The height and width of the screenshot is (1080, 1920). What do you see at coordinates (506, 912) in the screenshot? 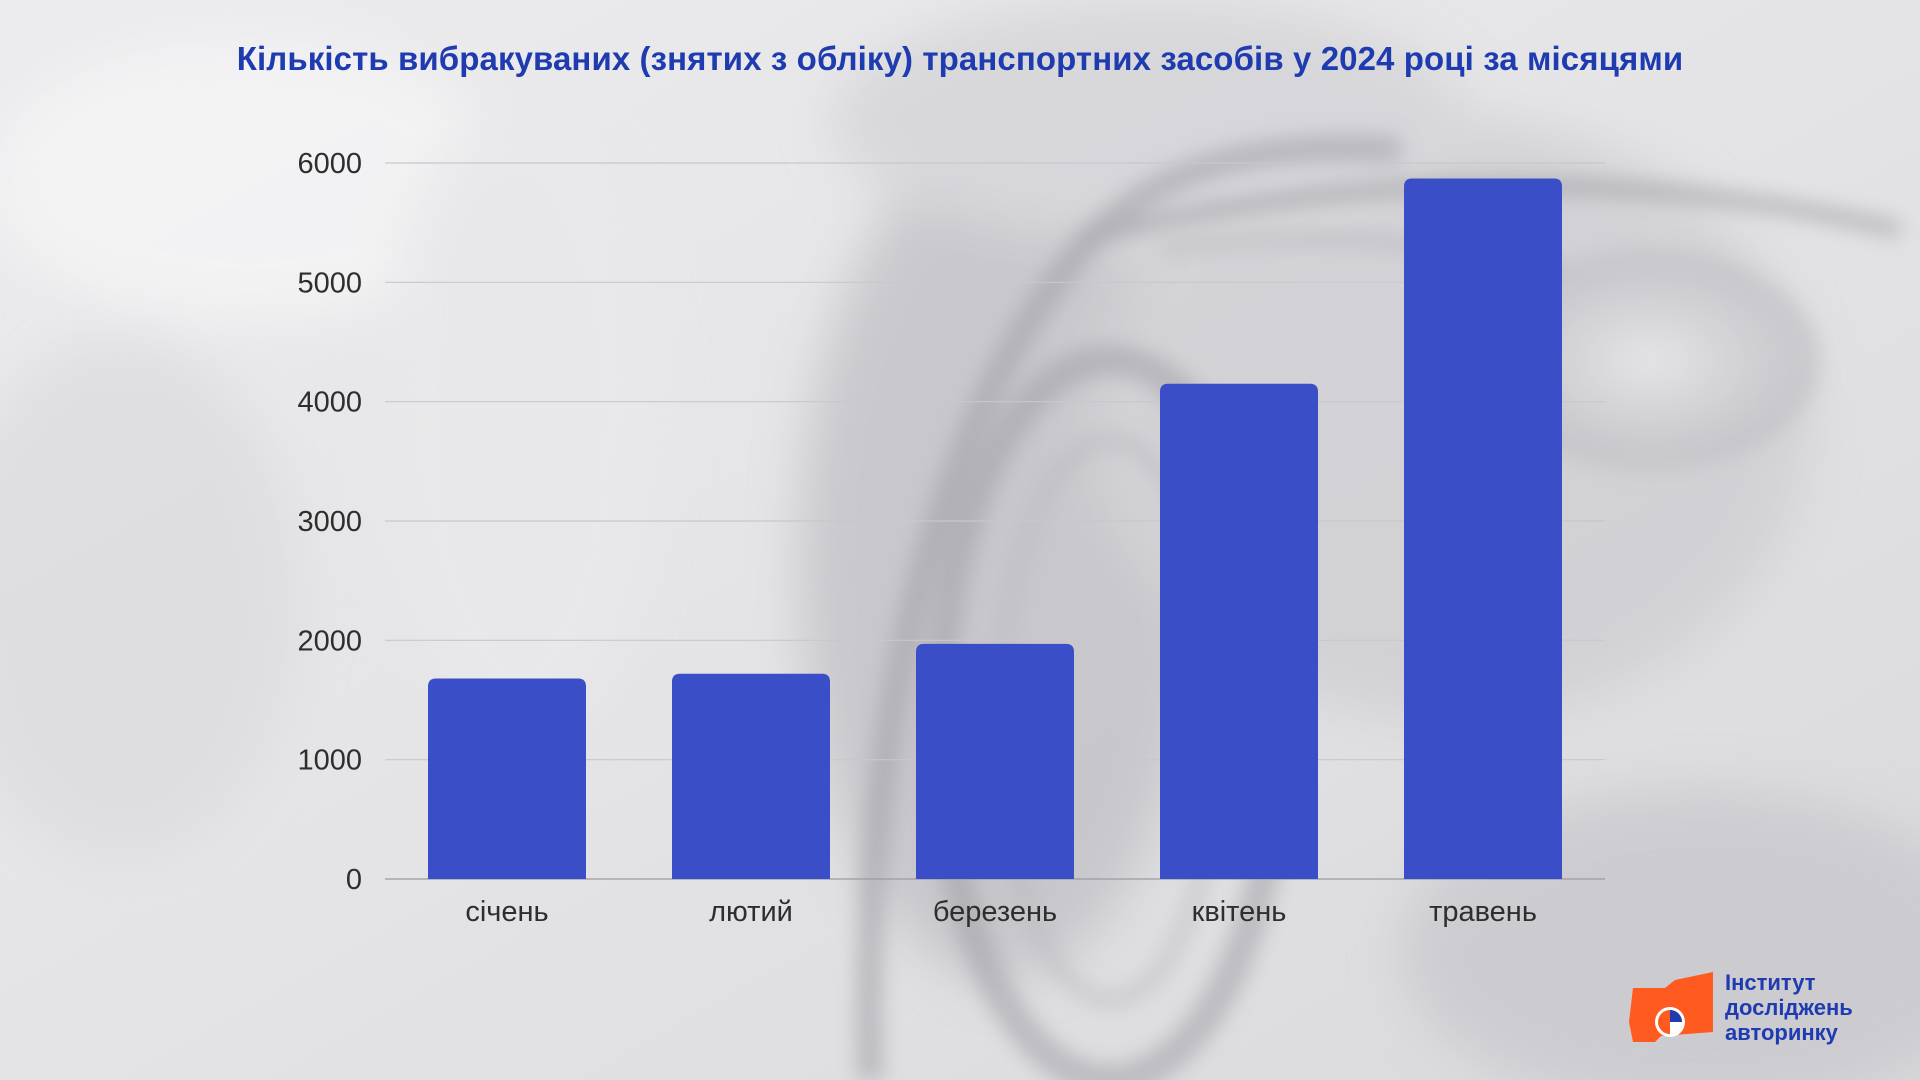
I see `x-tick-label: січень` at bounding box center [506, 912].